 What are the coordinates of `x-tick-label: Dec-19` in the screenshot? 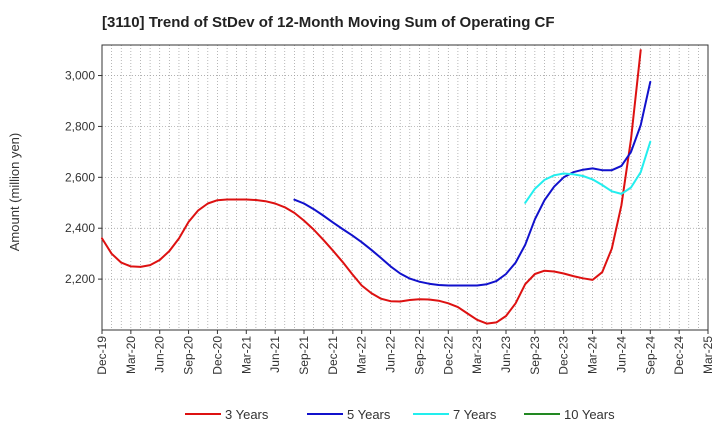 It's located at (102, 355).